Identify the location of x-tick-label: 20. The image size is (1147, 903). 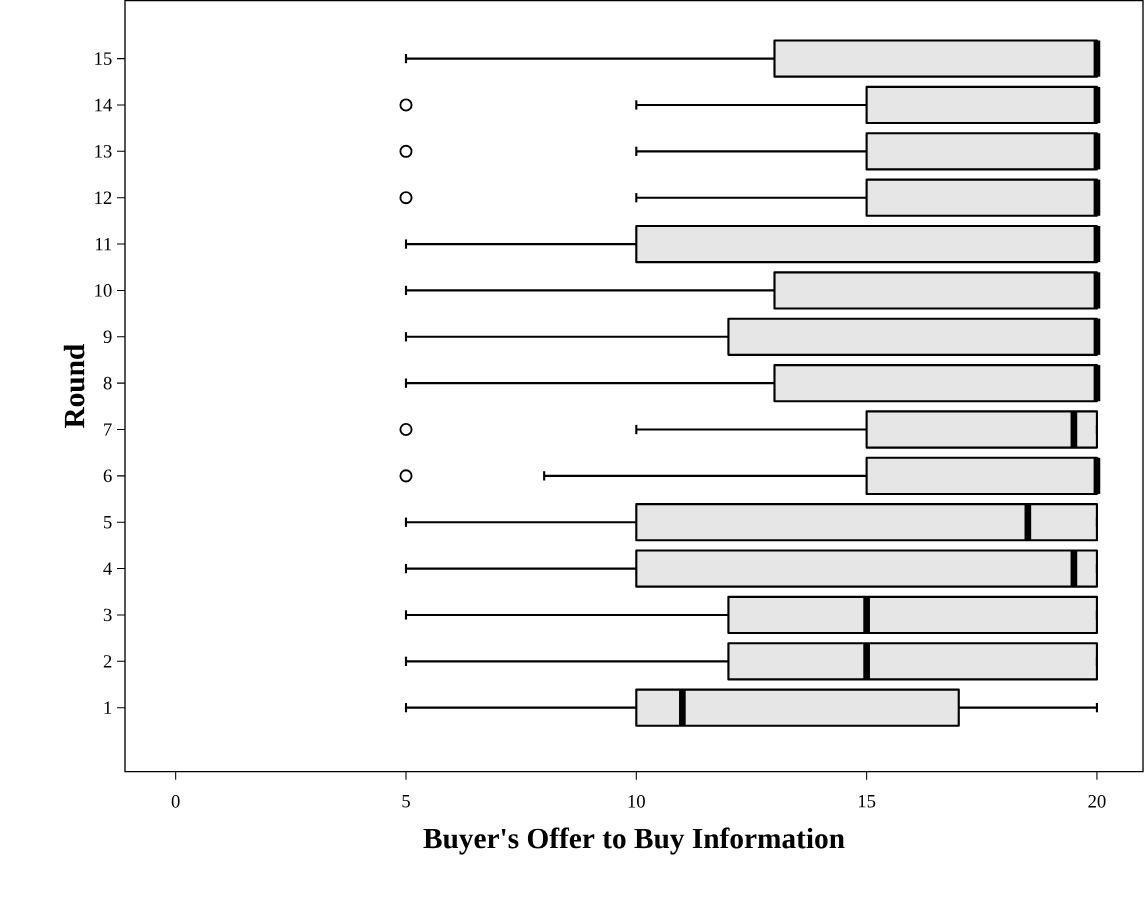
(1097, 801).